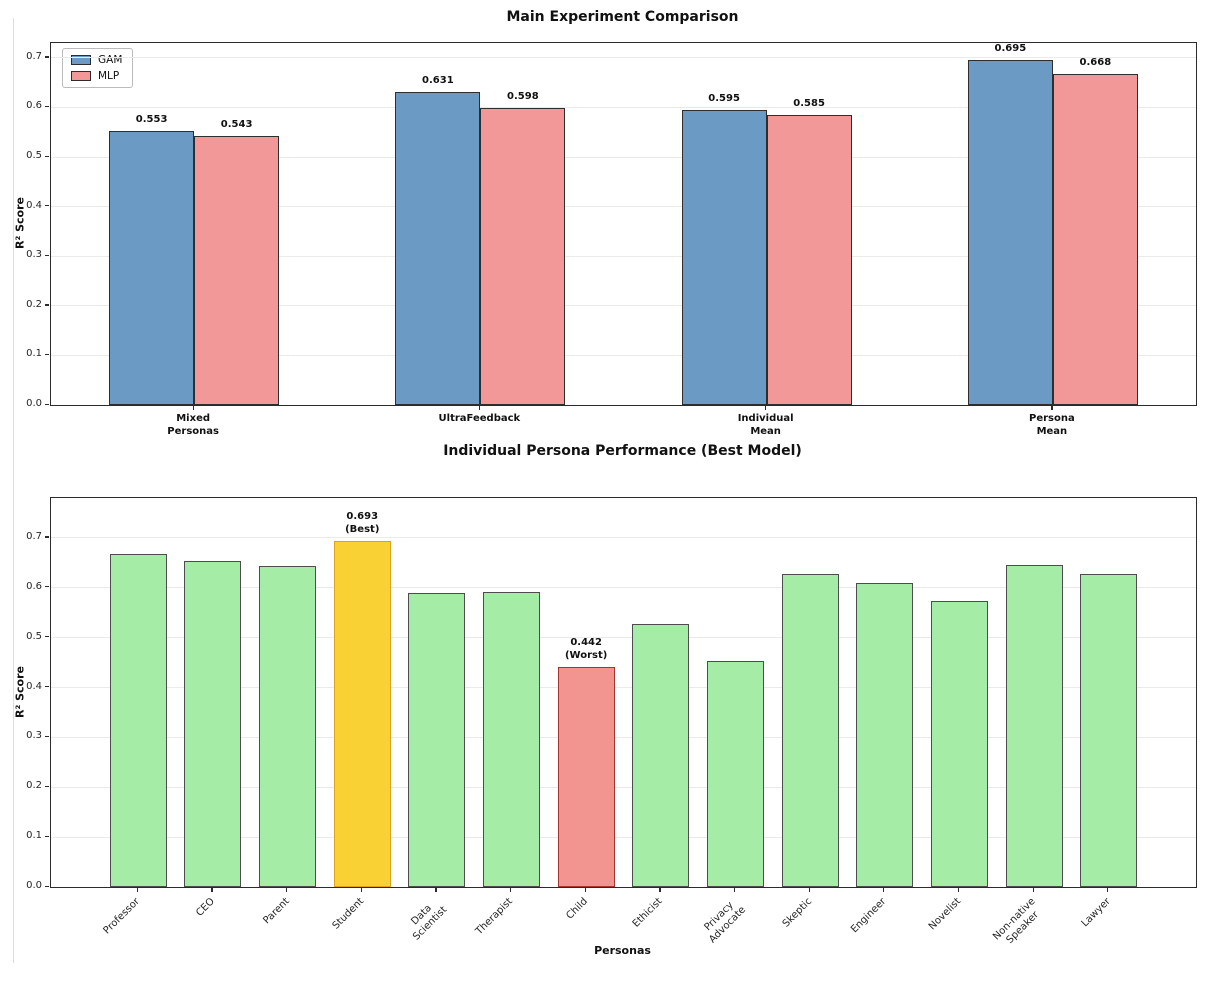  Describe the element at coordinates (1052, 425) in the screenshot. I see `x-tick-label-persona-mean: Persona Mean` at that location.